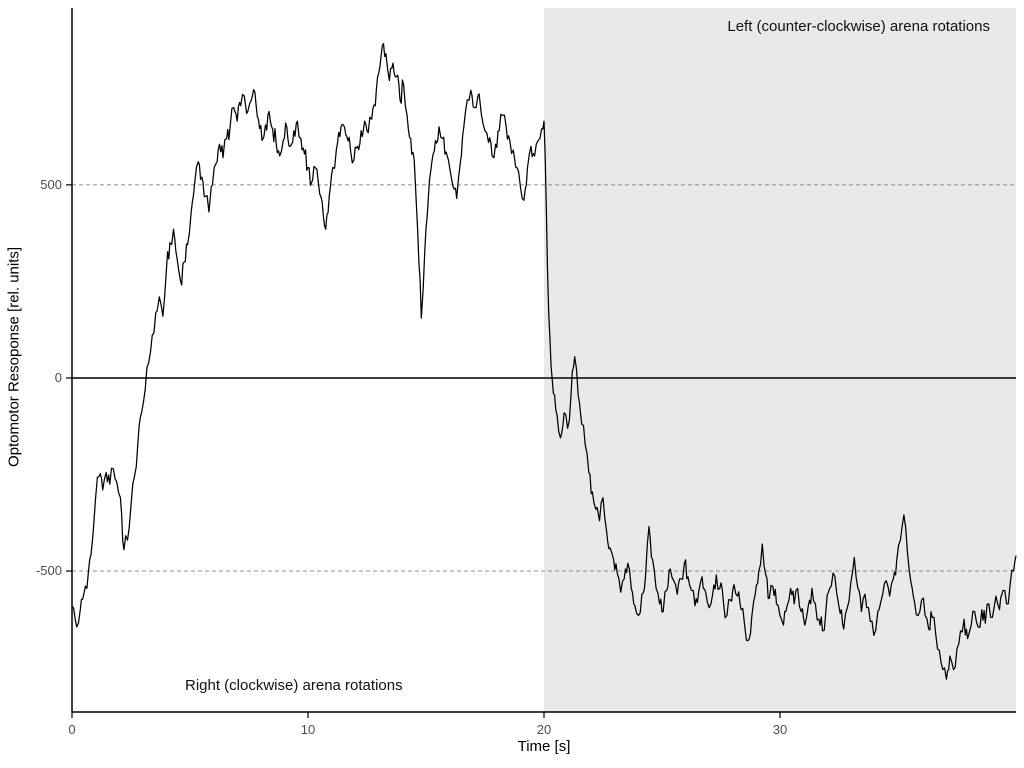  I want to click on x-tick-label: 10, so click(308, 729).